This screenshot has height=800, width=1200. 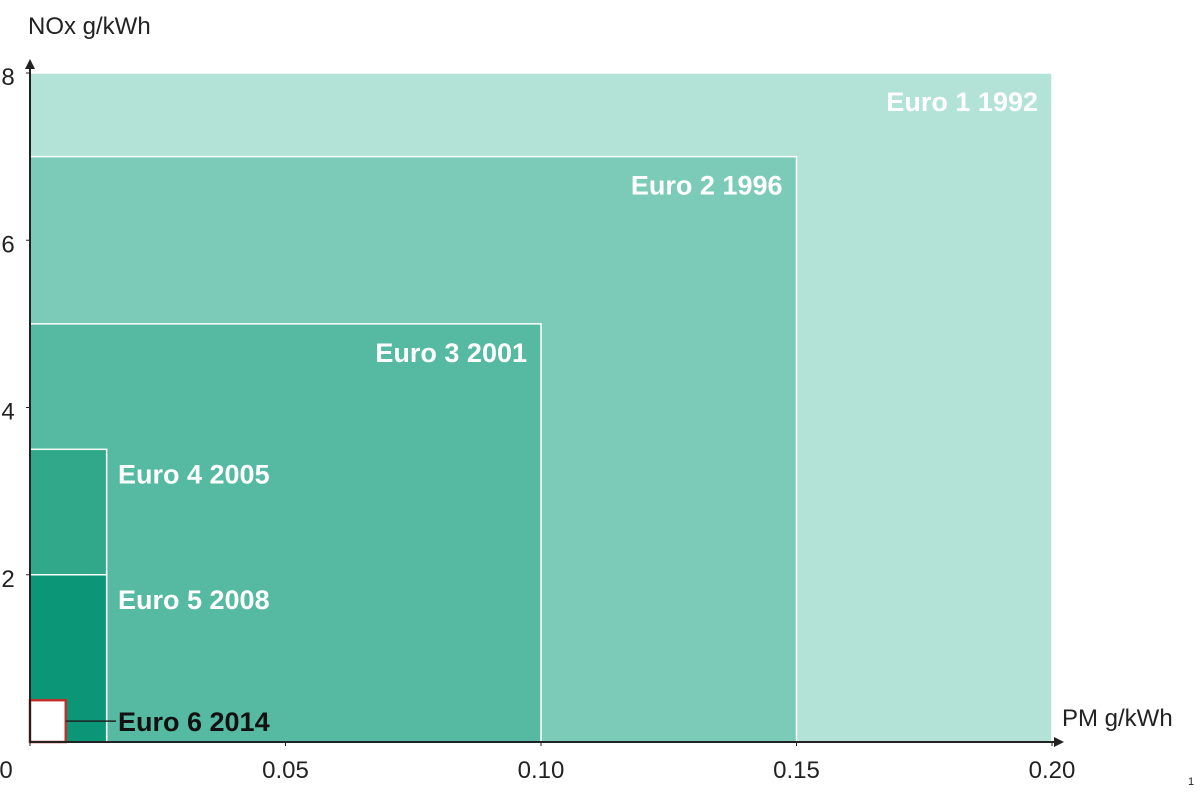 I want to click on x-tick-label: 0, so click(x=6, y=770).